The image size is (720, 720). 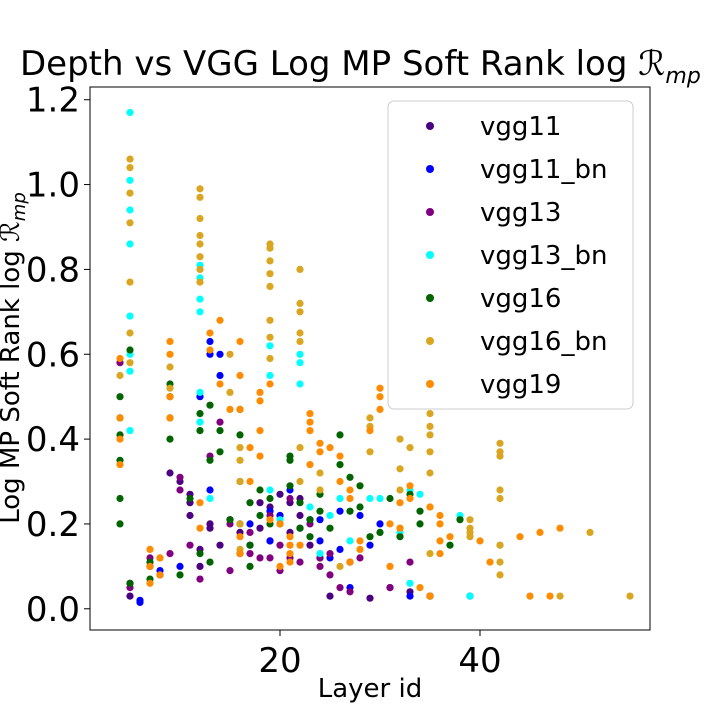 What do you see at coordinates (430, 212) in the screenshot?
I see `legend-marker-vgg13` at bounding box center [430, 212].